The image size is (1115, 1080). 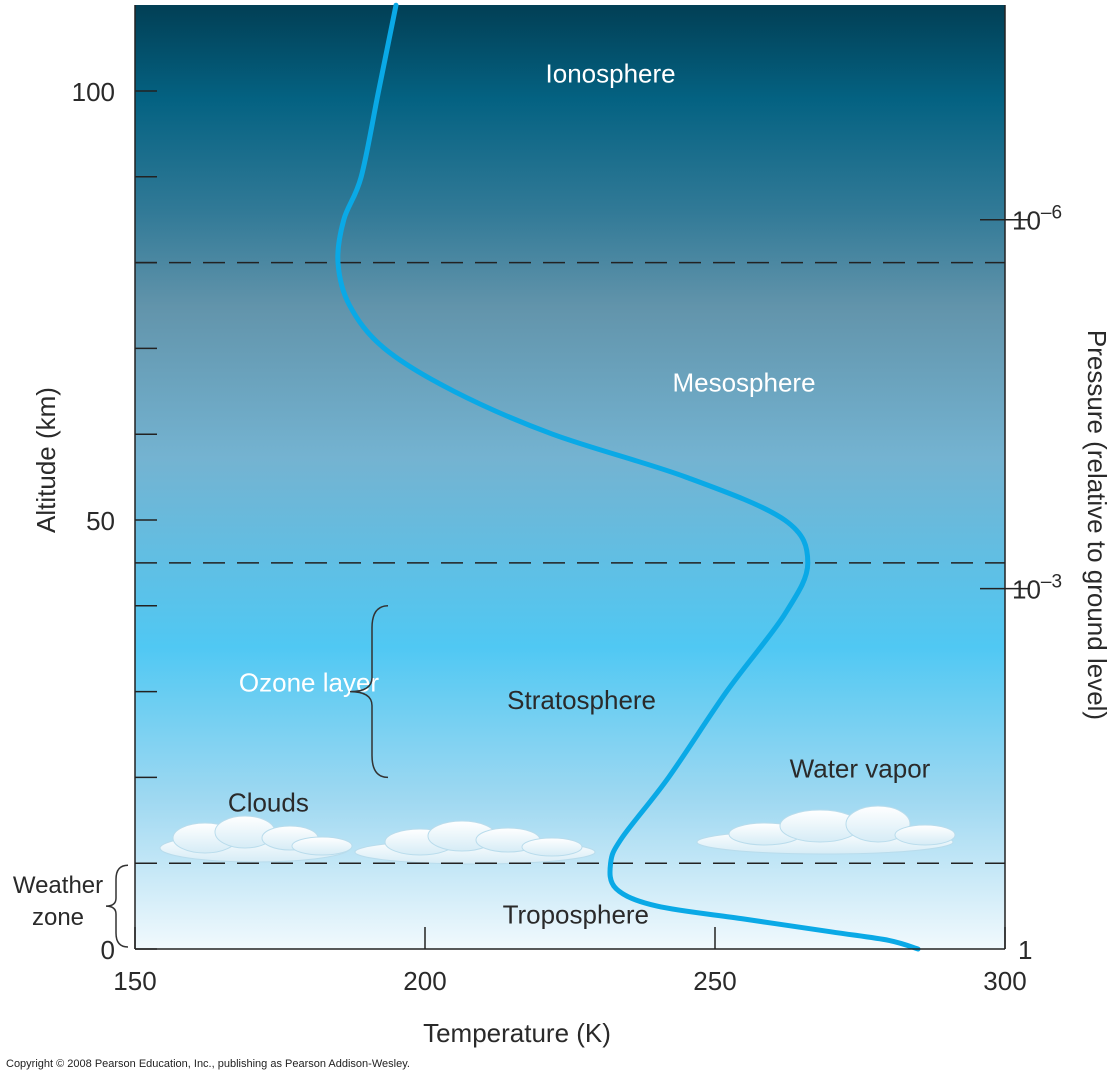 What do you see at coordinates (134, 981) in the screenshot?
I see `x-tick-label: 150` at bounding box center [134, 981].